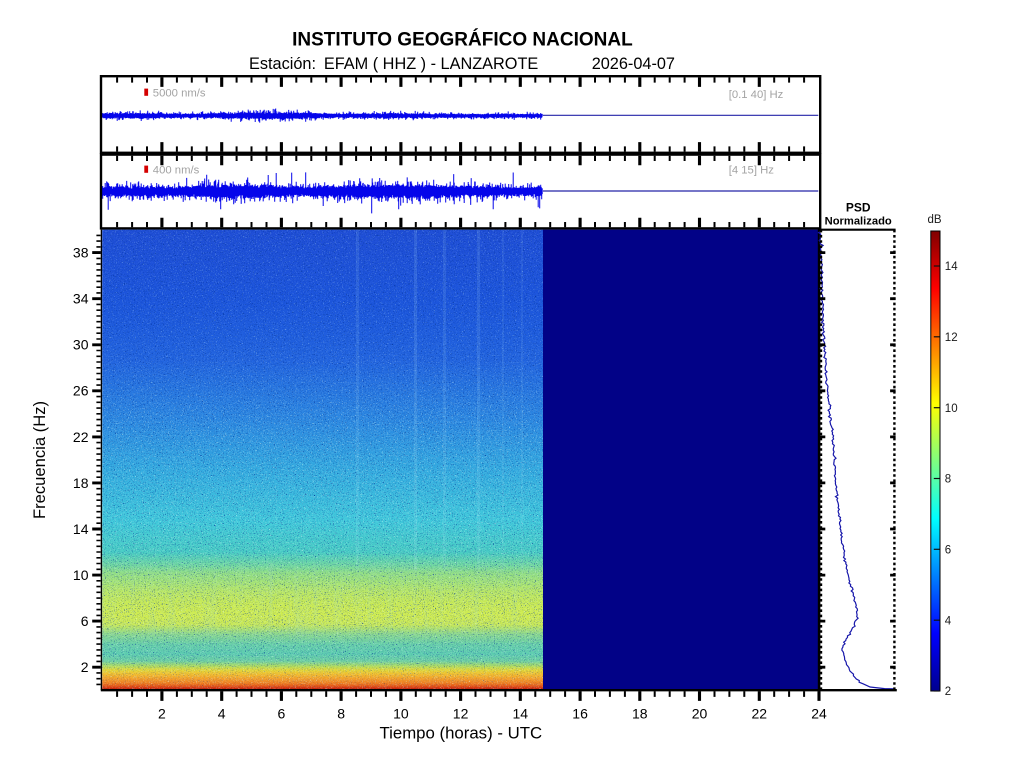 This screenshot has width=1024, height=768. Describe the element at coordinates (700, 714) in the screenshot. I see `svg-text: 20` at that location.